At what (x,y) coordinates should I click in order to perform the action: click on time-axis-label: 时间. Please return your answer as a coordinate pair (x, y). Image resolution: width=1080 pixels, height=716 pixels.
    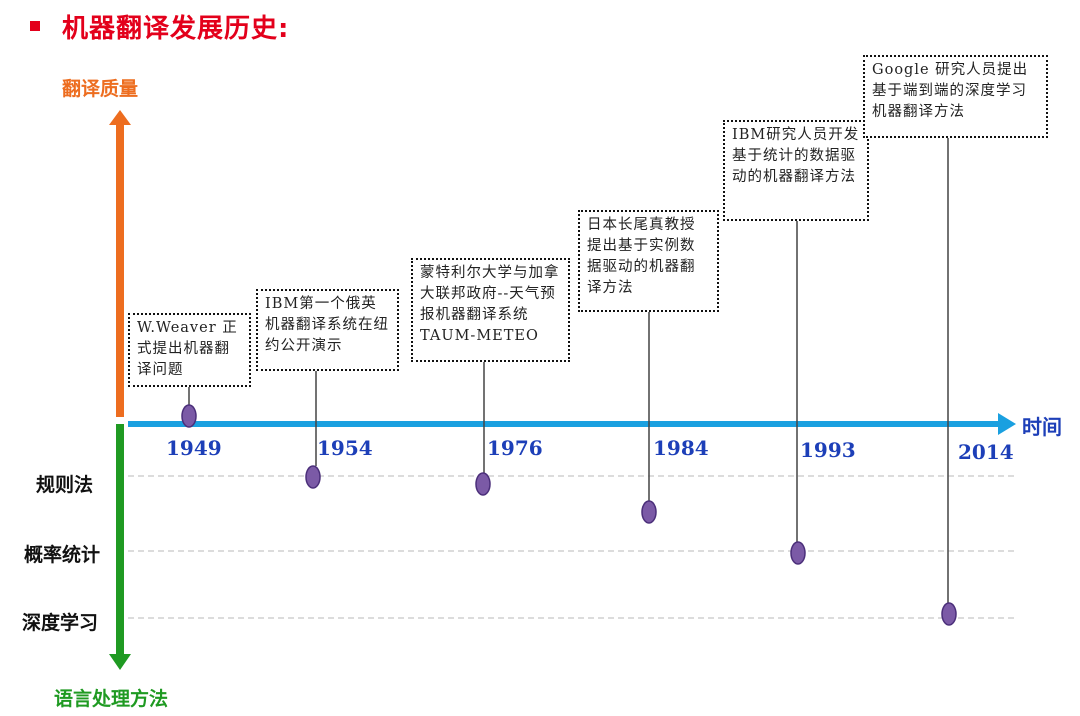
    Looking at the image, I should click on (1042, 427).